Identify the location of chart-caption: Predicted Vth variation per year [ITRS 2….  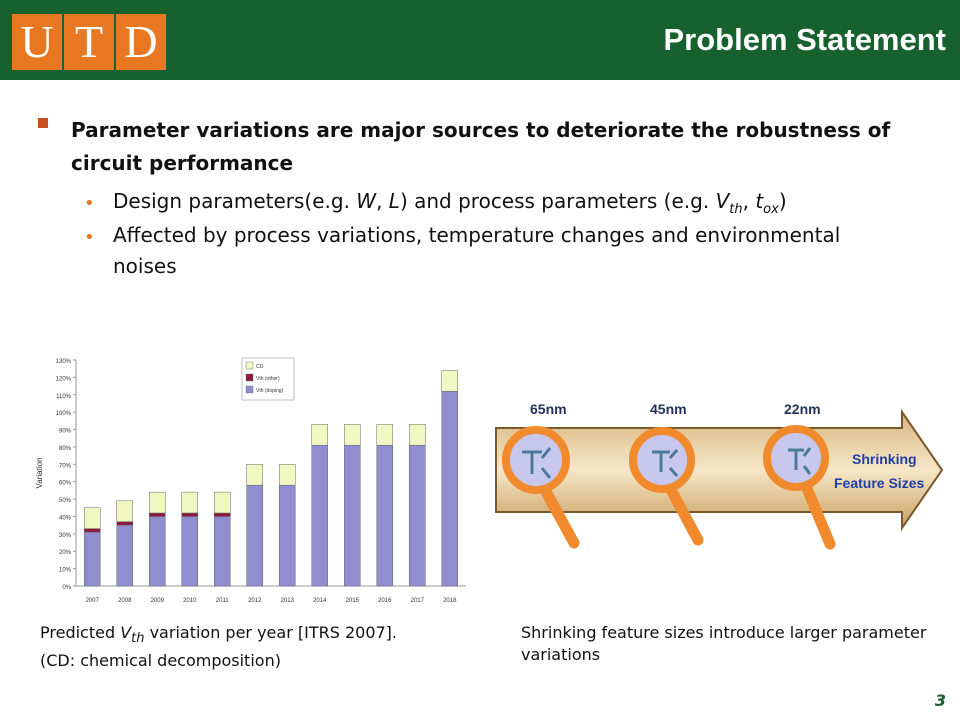
(219, 647).